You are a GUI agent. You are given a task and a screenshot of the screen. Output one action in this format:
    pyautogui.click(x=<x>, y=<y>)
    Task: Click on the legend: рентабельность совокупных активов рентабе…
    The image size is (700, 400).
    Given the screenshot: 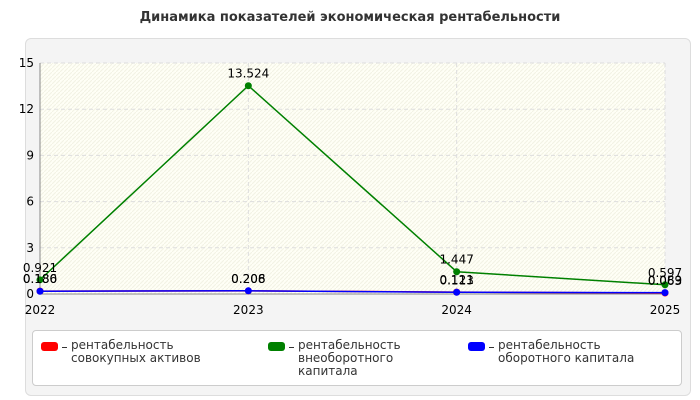 What is the action you would take?
    pyautogui.click(x=357, y=358)
    